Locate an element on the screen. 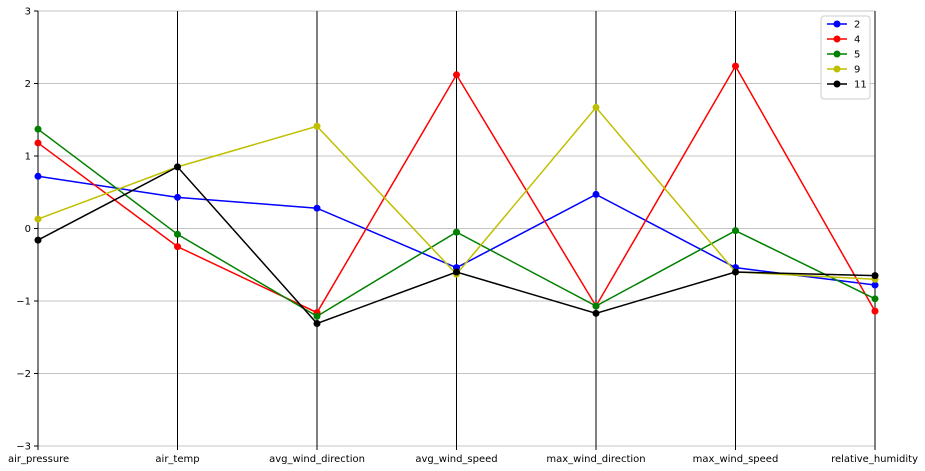  y-tick-label: 1 is located at coordinates (28, 157).